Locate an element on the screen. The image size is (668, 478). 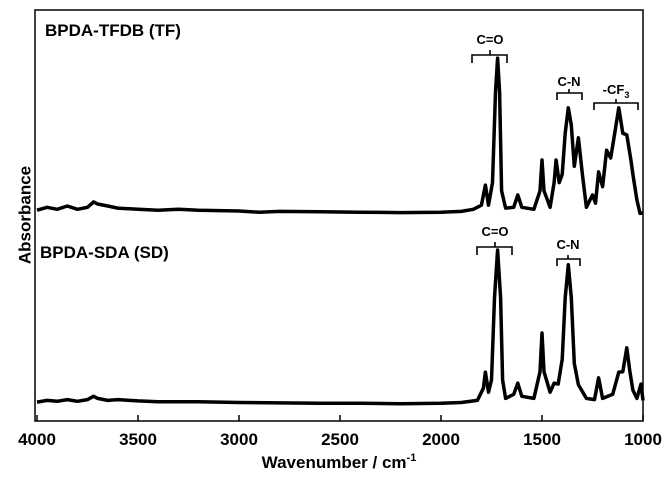
y-axis-label: Absorbance is located at coordinates (24, 215).